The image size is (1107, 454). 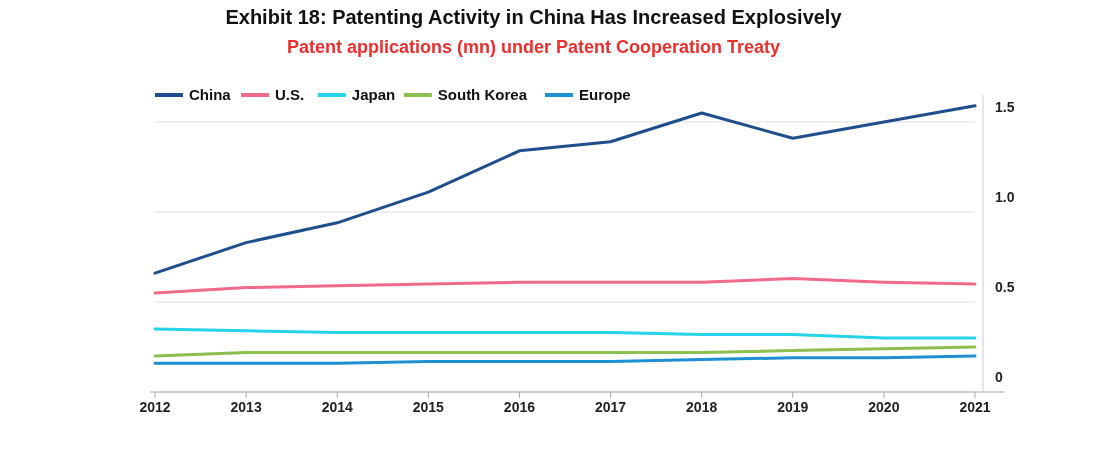 I want to click on chart-subtitle: Patent applications (mn) under Patent Cooperation Treaty, so click(x=533, y=47).